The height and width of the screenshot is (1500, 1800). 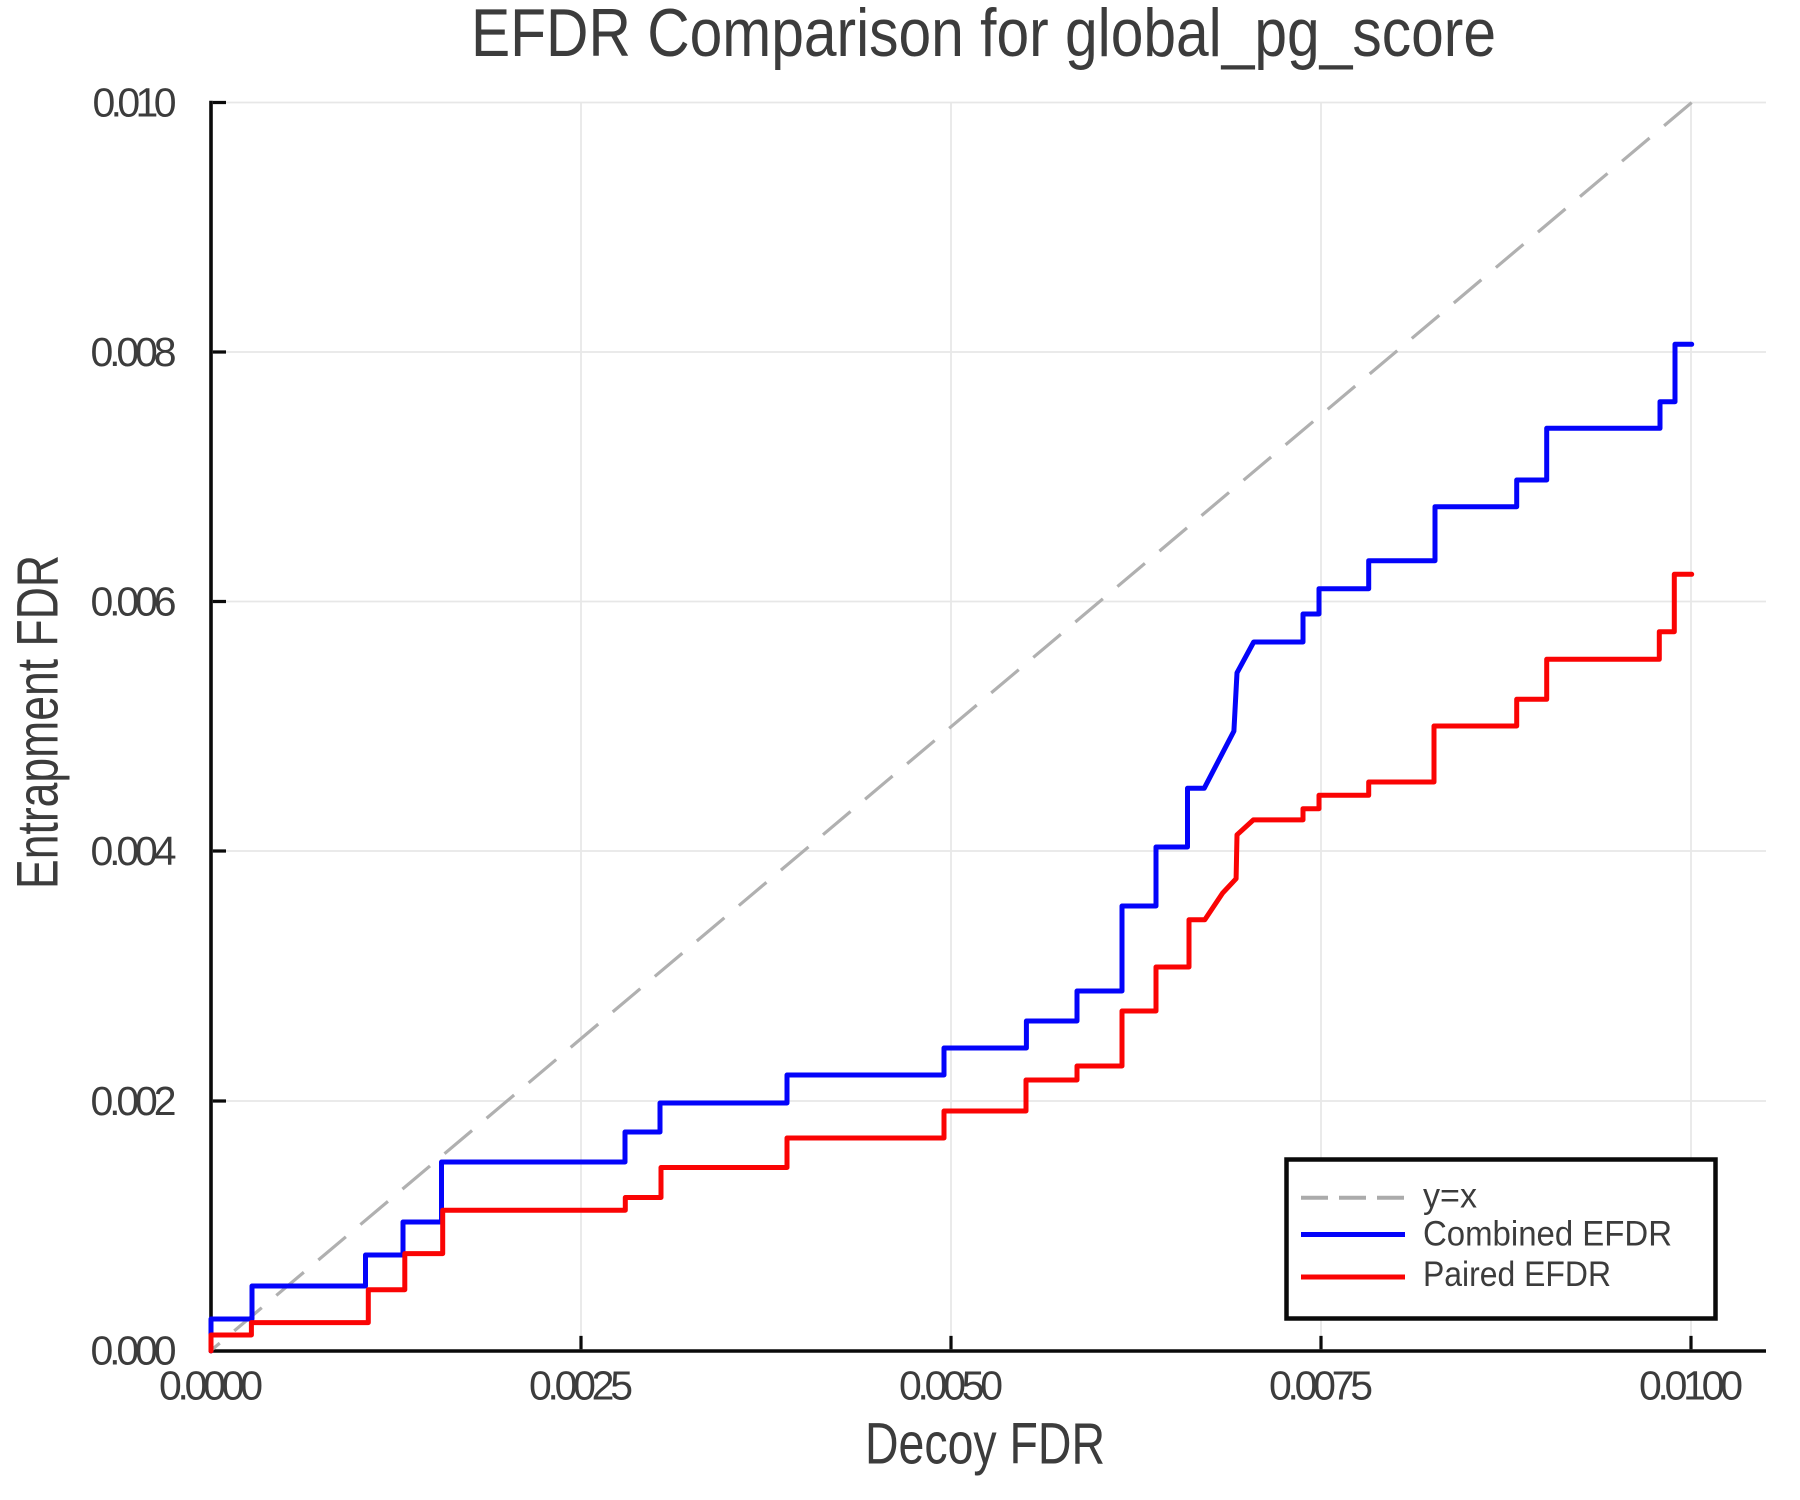 What do you see at coordinates (134, 602) in the screenshot?
I see `svg-text: 0.006` at bounding box center [134, 602].